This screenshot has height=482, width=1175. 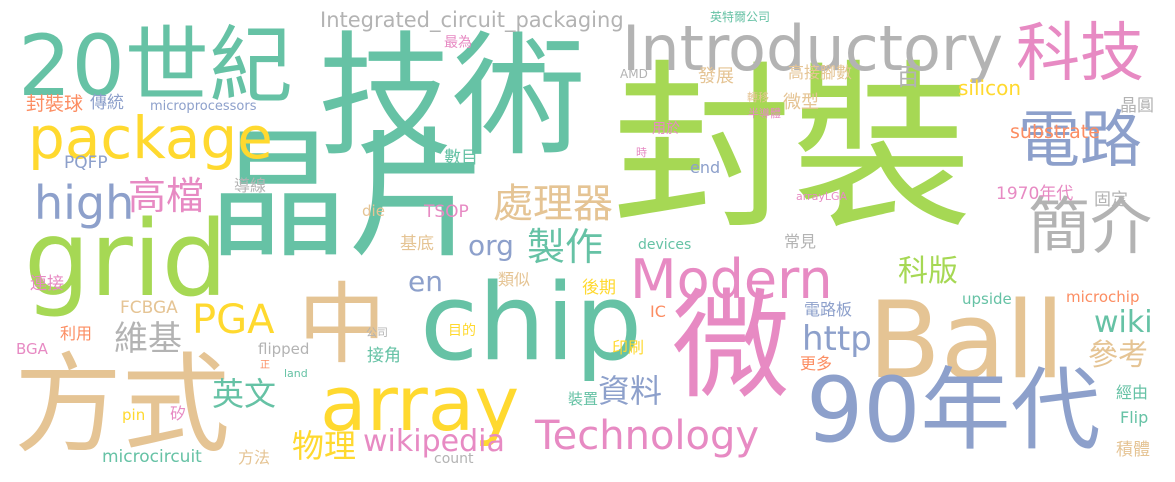 What do you see at coordinates (134, 415) in the screenshot?
I see `word-pin: pin` at bounding box center [134, 415].